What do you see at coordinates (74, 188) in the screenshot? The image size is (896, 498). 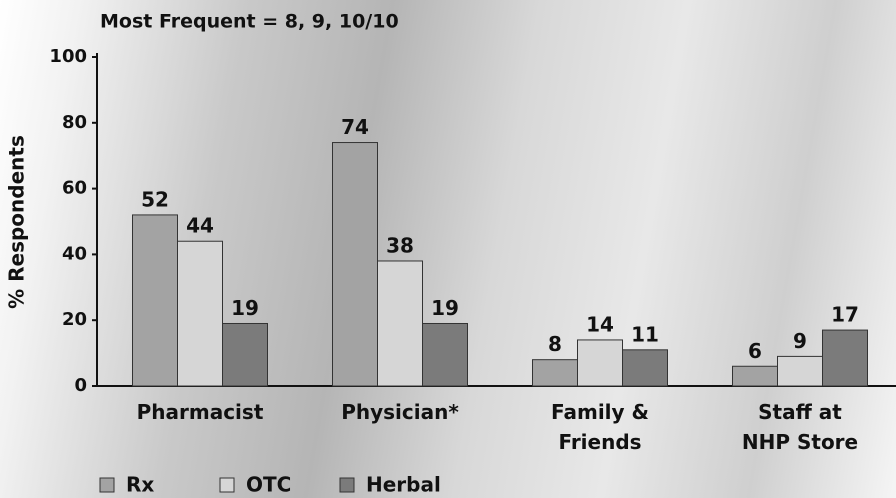 I see `y-tick-label: 60` at bounding box center [74, 188].